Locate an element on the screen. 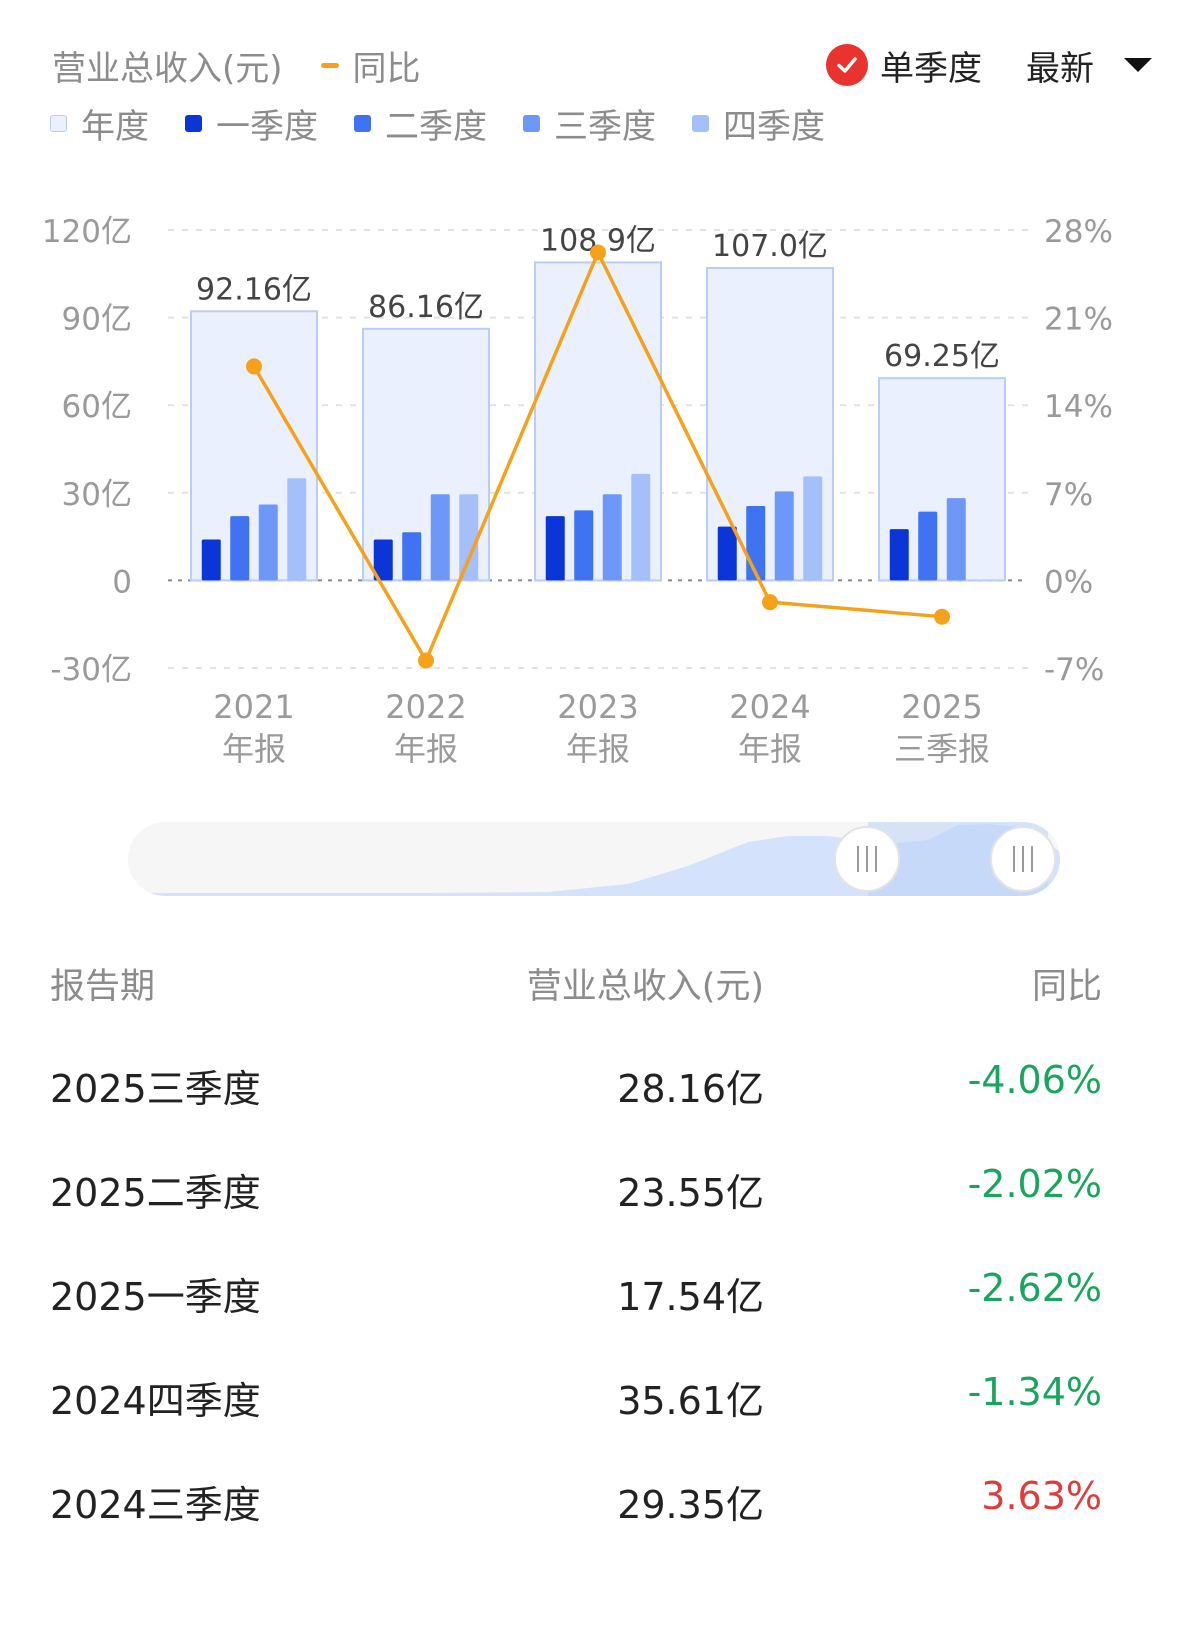 The height and width of the screenshot is (1638, 1200). column-header-period: 报告期 is located at coordinates (103, 987).